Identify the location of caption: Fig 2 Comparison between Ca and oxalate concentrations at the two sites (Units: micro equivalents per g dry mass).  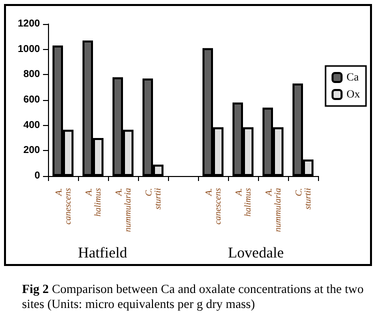
(193, 297).